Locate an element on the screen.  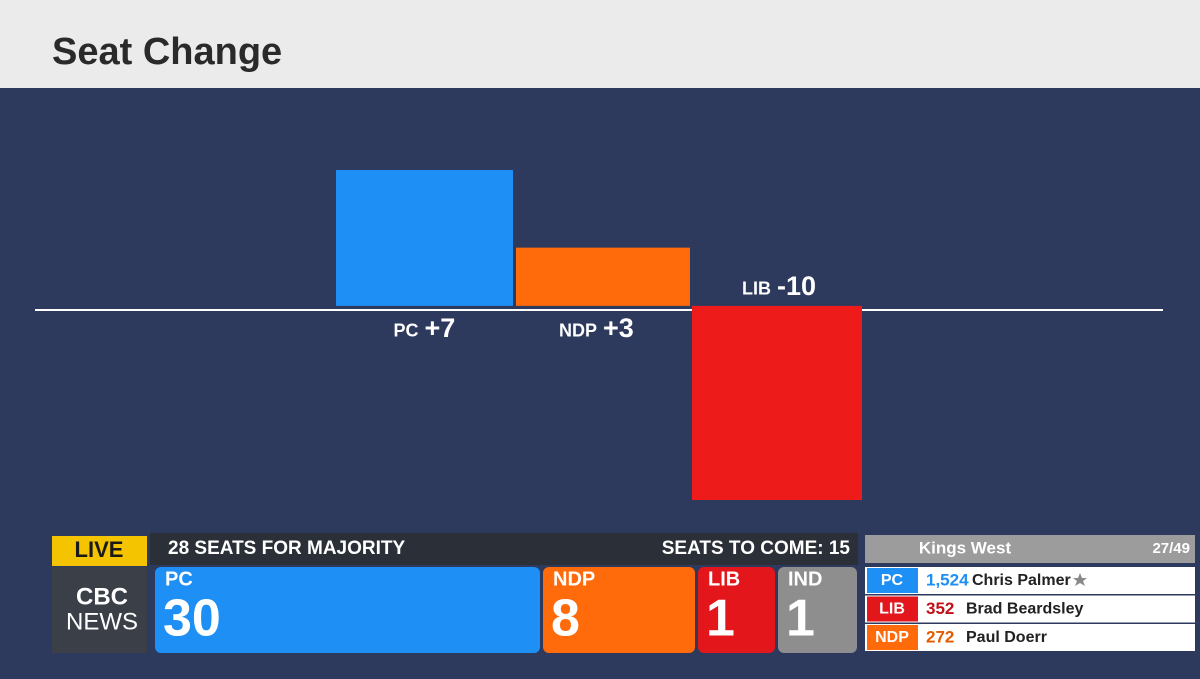
candidate-name: Paul Doerr is located at coordinates (1006, 637).